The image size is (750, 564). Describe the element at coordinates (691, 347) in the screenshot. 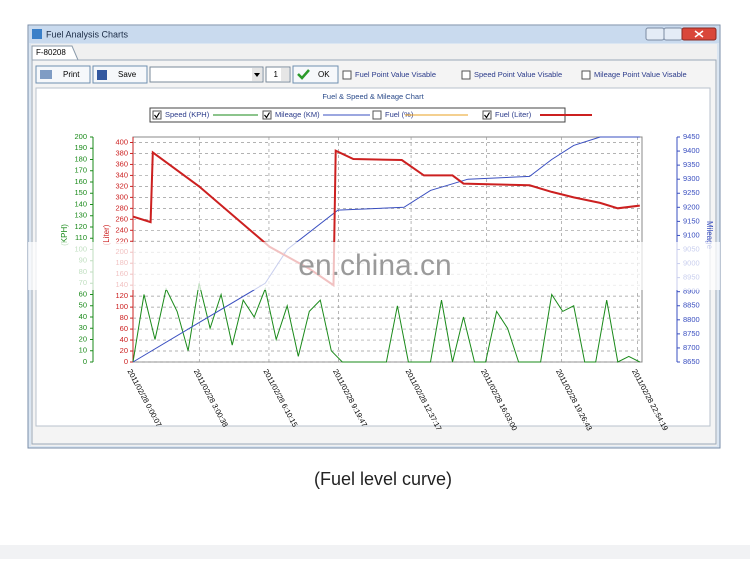

I see `mileage-tick-label: 8700` at that location.